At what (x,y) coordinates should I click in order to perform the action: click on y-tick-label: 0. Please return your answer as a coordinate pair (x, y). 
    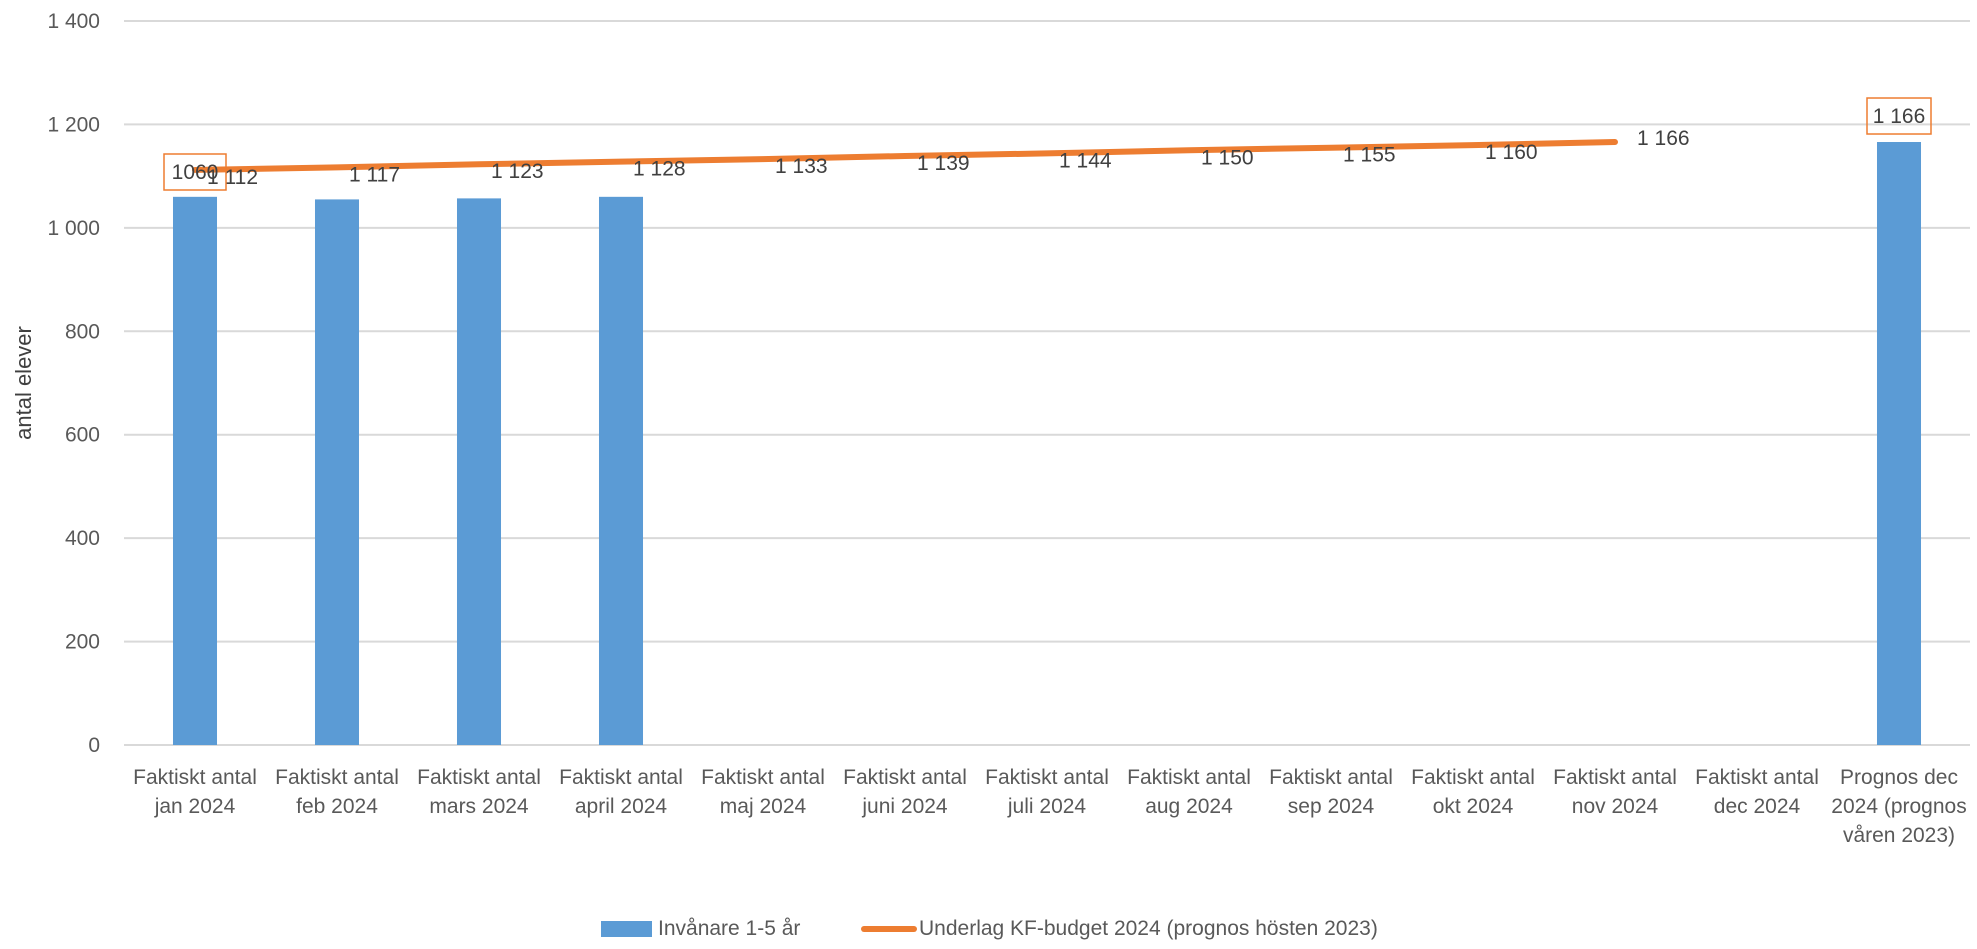
    Looking at the image, I should click on (94, 745).